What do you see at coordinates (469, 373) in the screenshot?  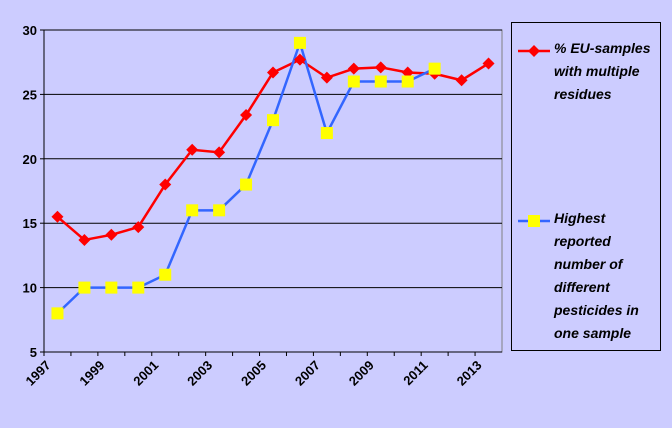 I see `x-tick-label: 2013` at bounding box center [469, 373].